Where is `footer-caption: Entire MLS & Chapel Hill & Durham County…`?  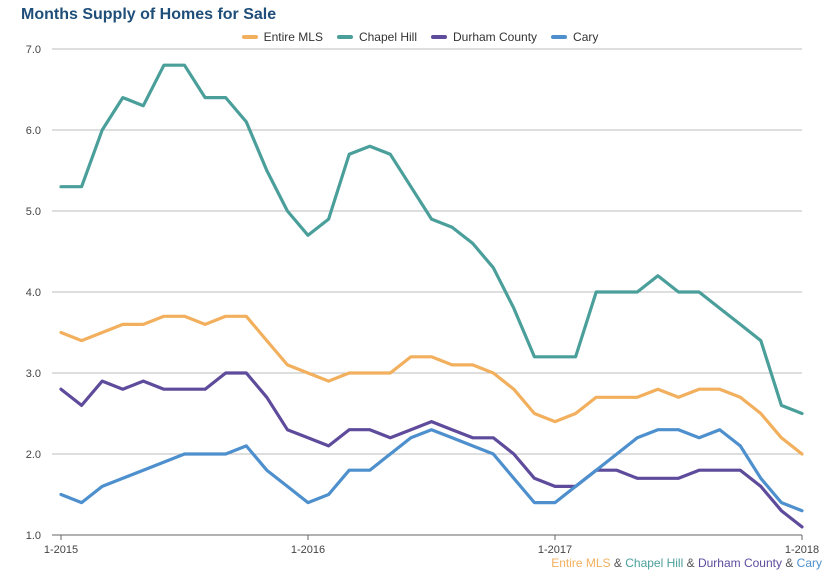 footer-caption: Entire MLS & Chapel Hill & Durham County… is located at coordinates (686, 563).